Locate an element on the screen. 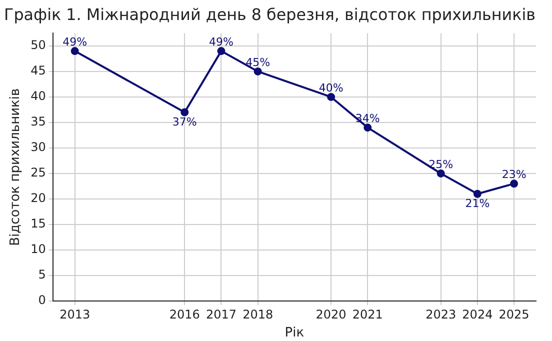 Image resolution: width=552 pixels, height=341 pixels. x-tick-label: 2025 is located at coordinates (514, 314).